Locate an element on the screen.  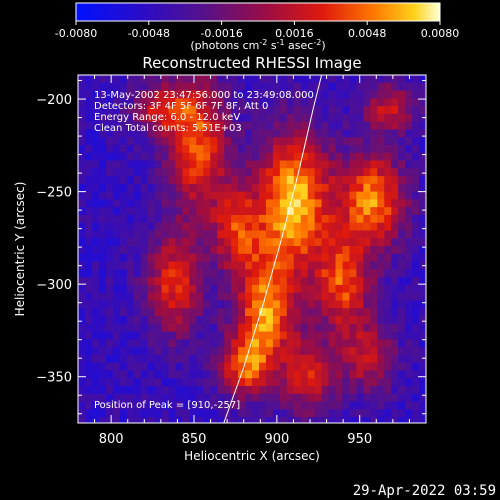
info-energy-range: Energy Range: 6.0 - 12.0 keV is located at coordinates (167, 117).